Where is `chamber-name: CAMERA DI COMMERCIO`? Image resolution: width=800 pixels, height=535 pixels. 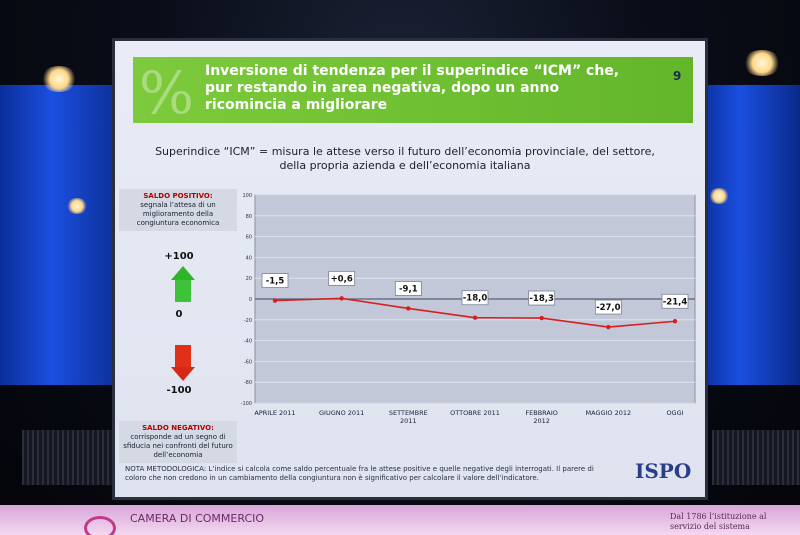
chamber-name: CAMERA DI COMMERCIO is located at coordinates (197, 518).